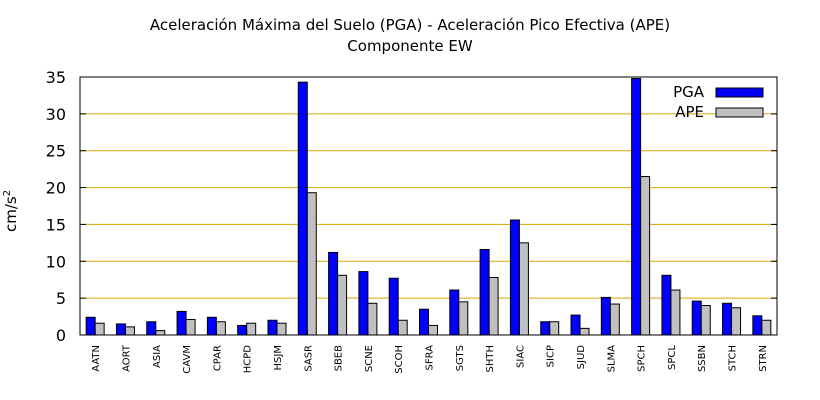  What do you see at coordinates (689, 92) in the screenshot?
I see `legend-label-pga: PGA` at bounding box center [689, 92].